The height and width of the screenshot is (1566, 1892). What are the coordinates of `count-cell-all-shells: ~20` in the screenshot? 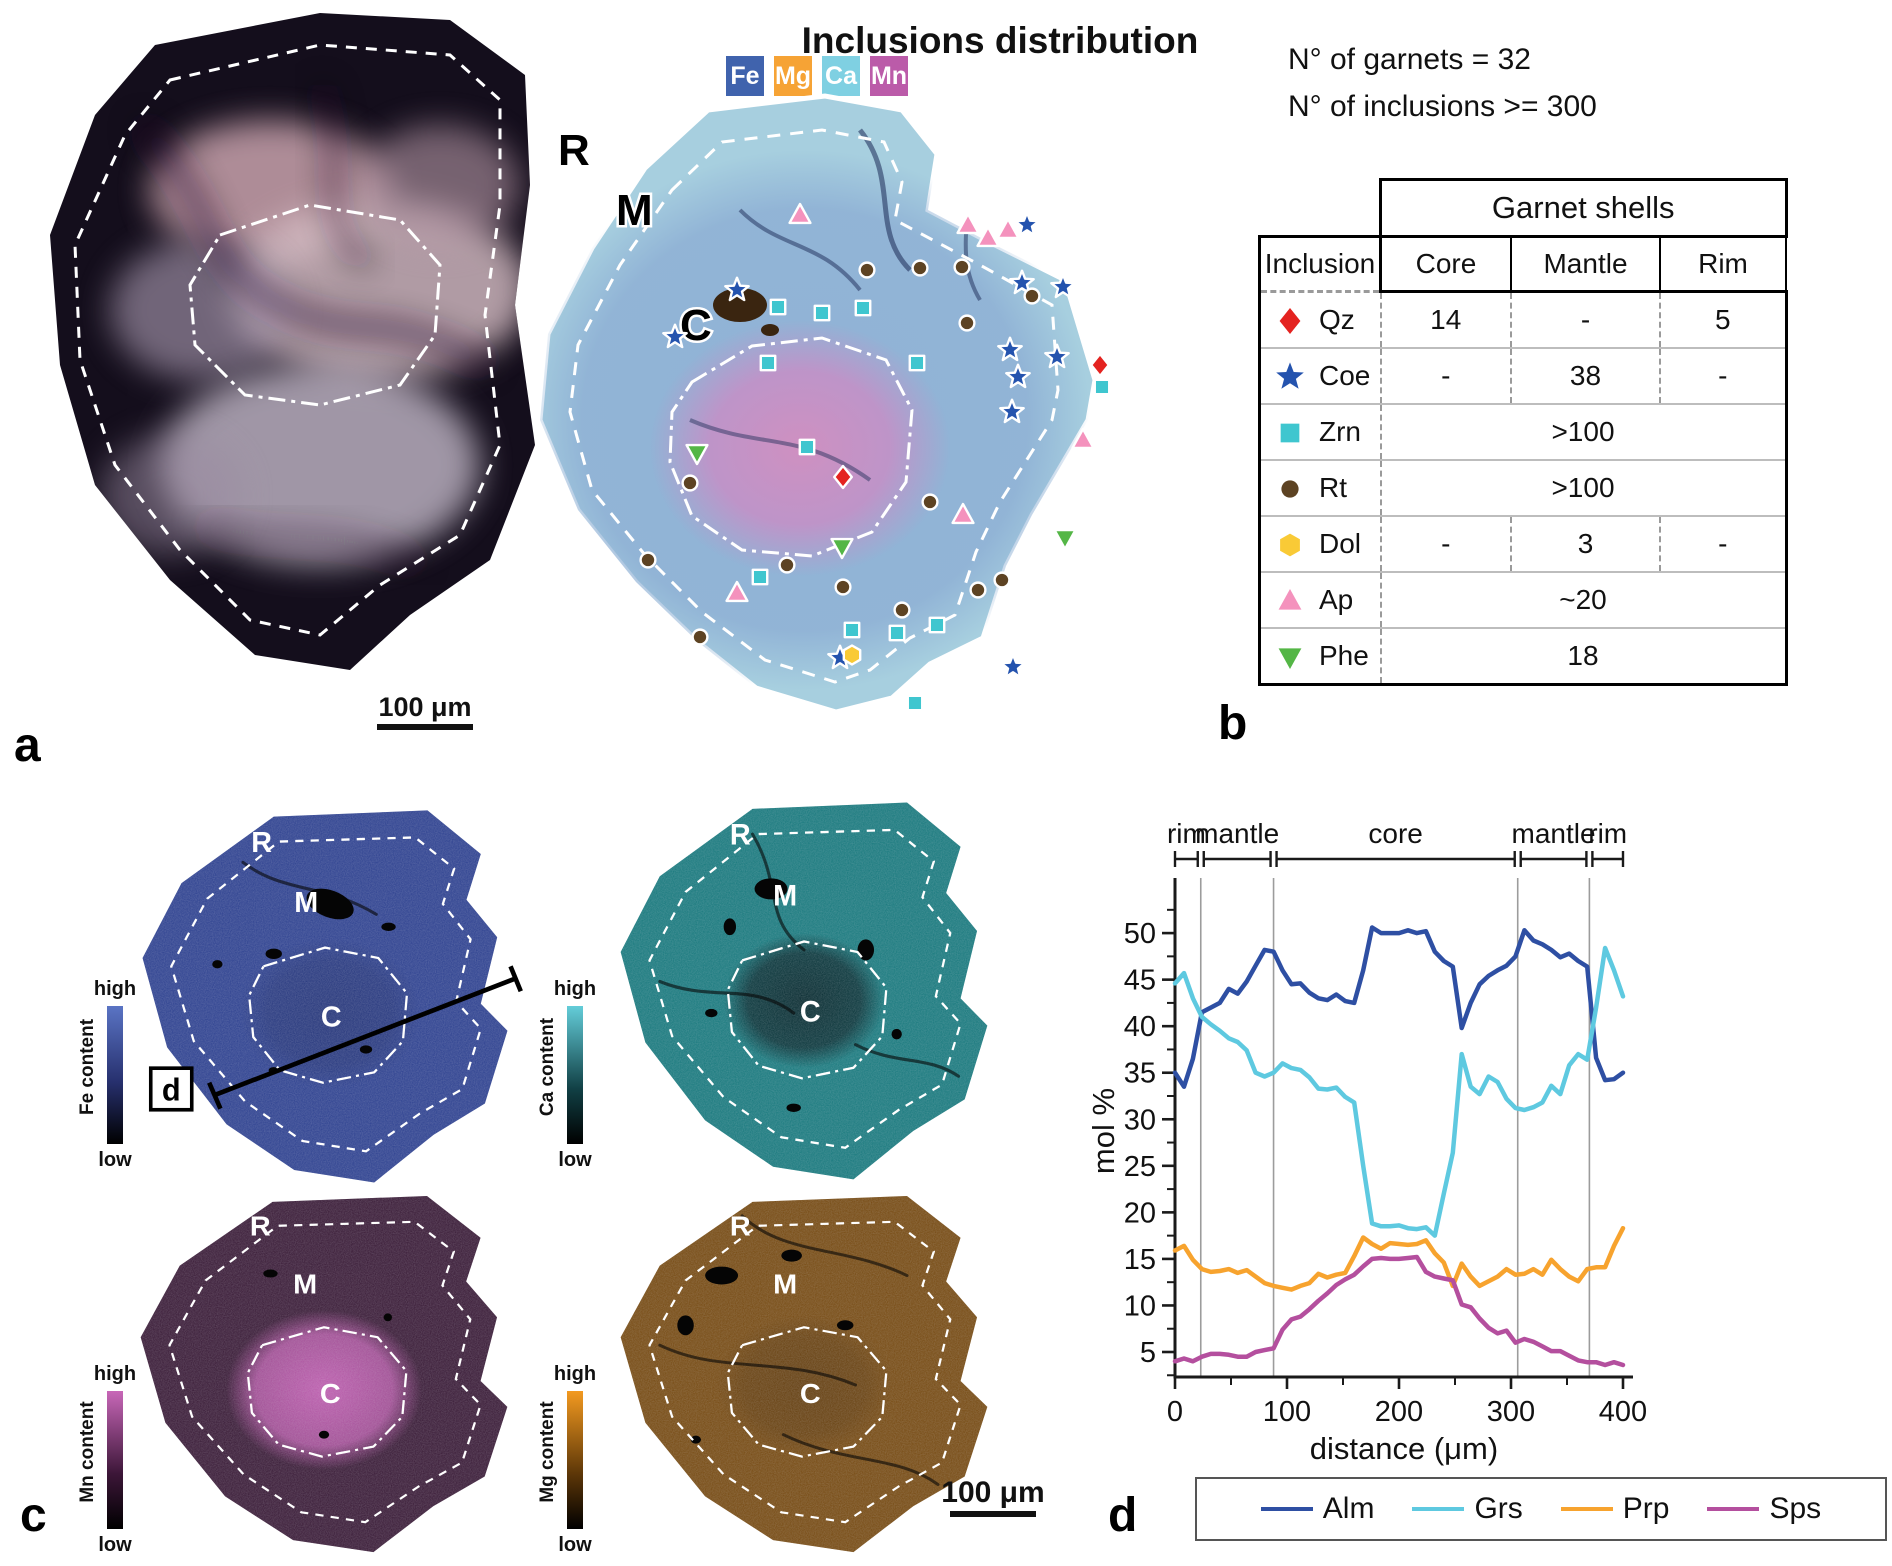 It's located at (1584, 599).